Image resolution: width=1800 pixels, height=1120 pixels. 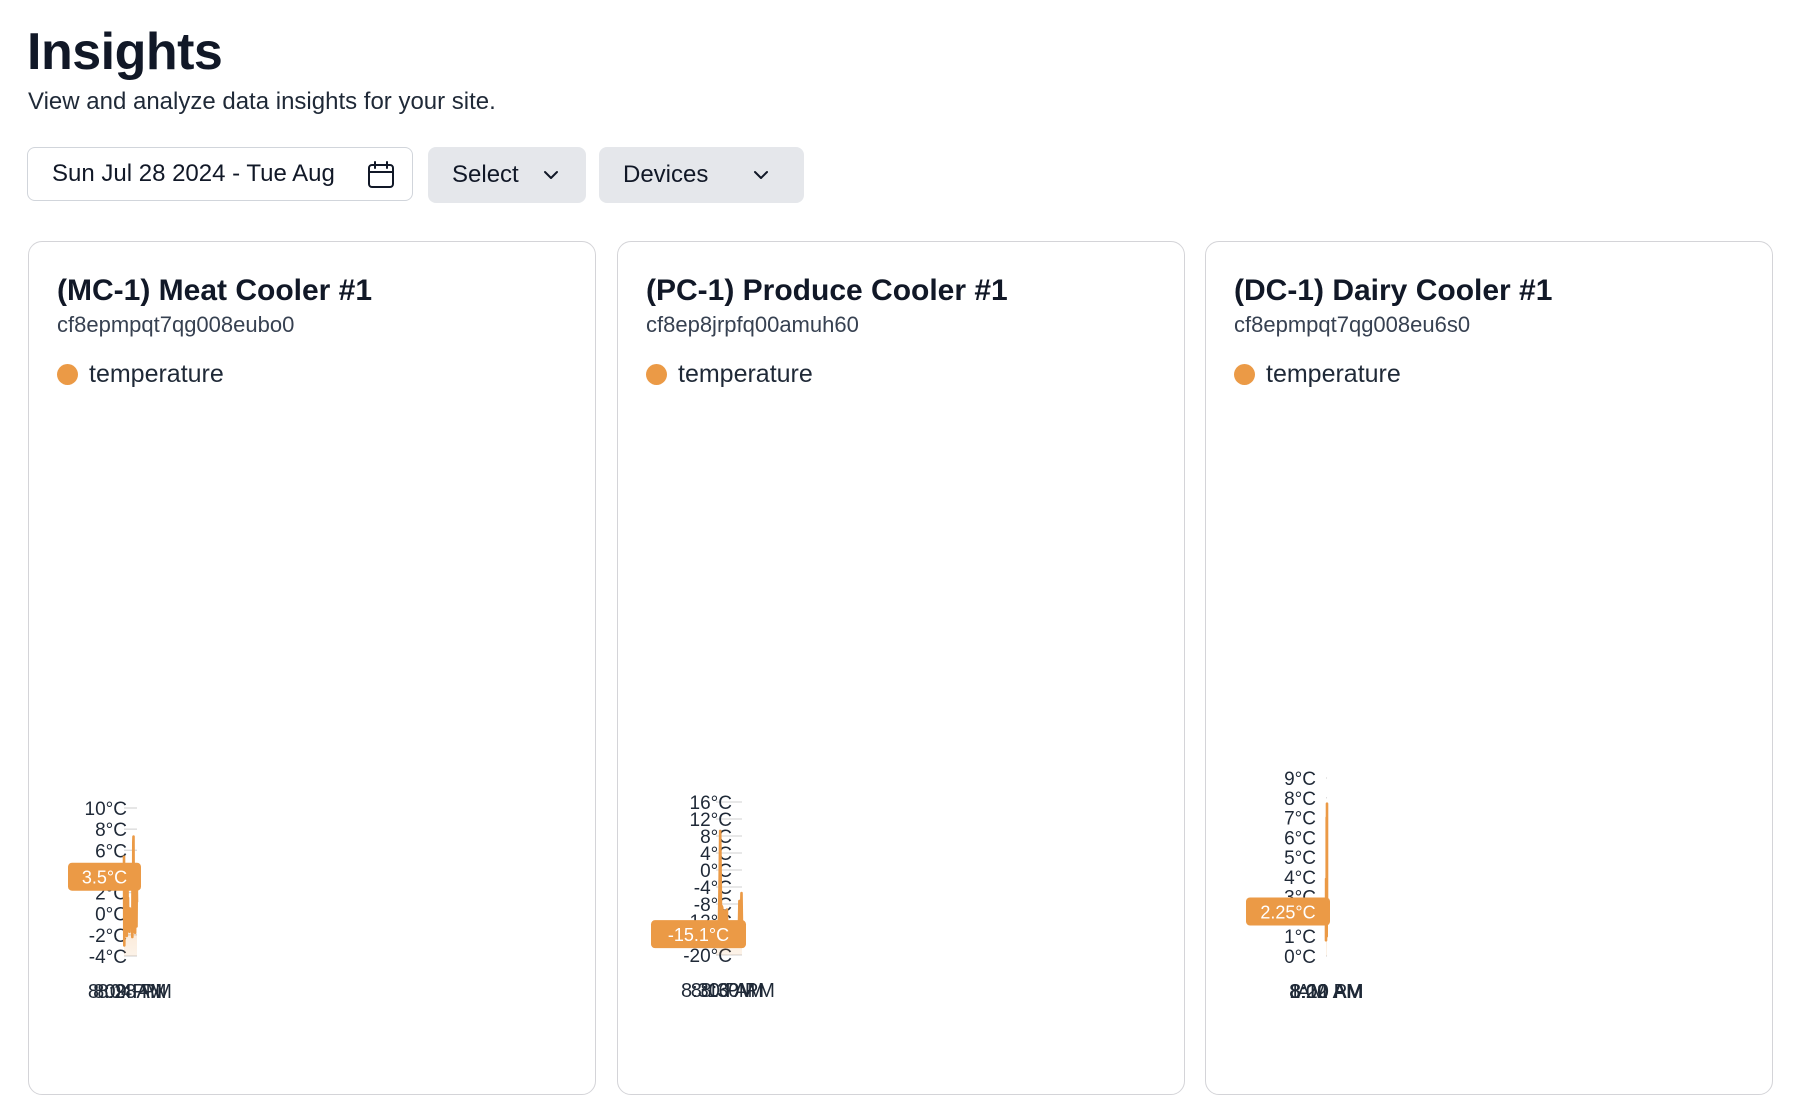 What do you see at coordinates (176, 324) in the screenshot?
I see `device-id: cf8epmpqt7qg008eubo0` at bounding box center [176, 324].